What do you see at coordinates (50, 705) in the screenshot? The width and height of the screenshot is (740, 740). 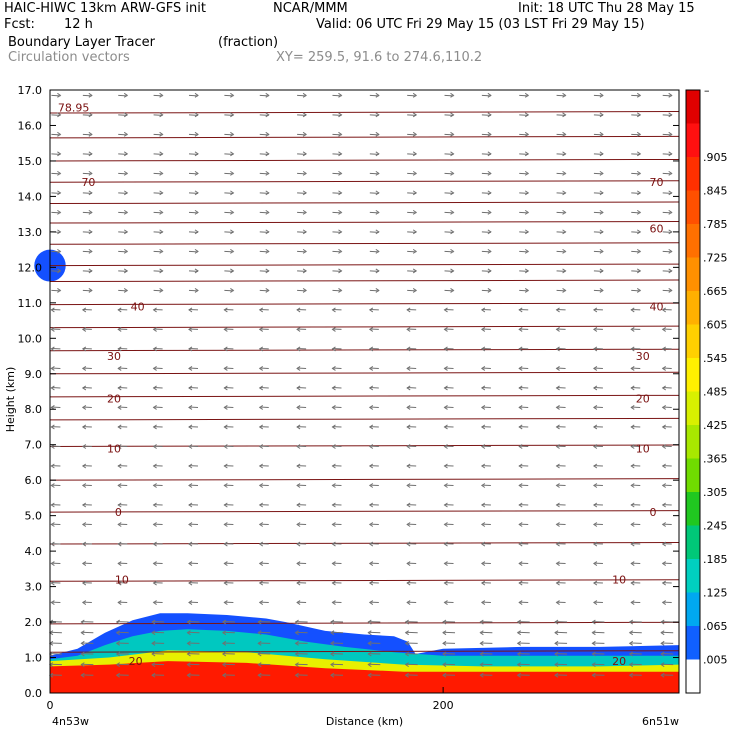 I see `x-tick-label: 0` at bounding box center [50, 705].